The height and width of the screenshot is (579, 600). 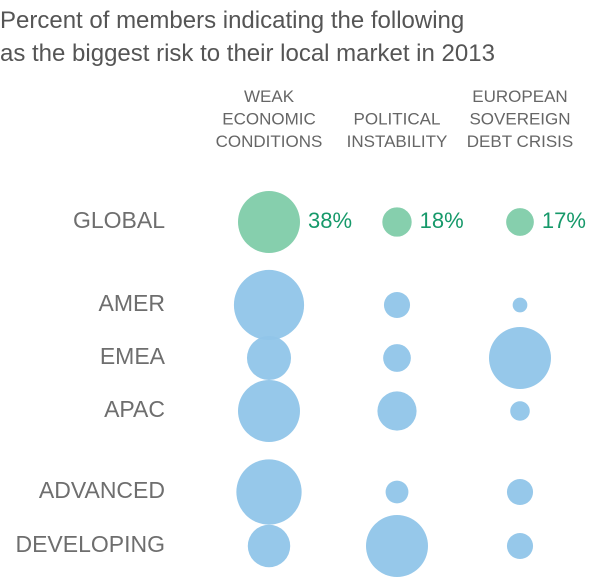 What do you see at coordinates (269, 119) in the screenshot?
I see `column-header: WEAK ECONOMIC CONDITIONS` at bounding box center [269, 119].